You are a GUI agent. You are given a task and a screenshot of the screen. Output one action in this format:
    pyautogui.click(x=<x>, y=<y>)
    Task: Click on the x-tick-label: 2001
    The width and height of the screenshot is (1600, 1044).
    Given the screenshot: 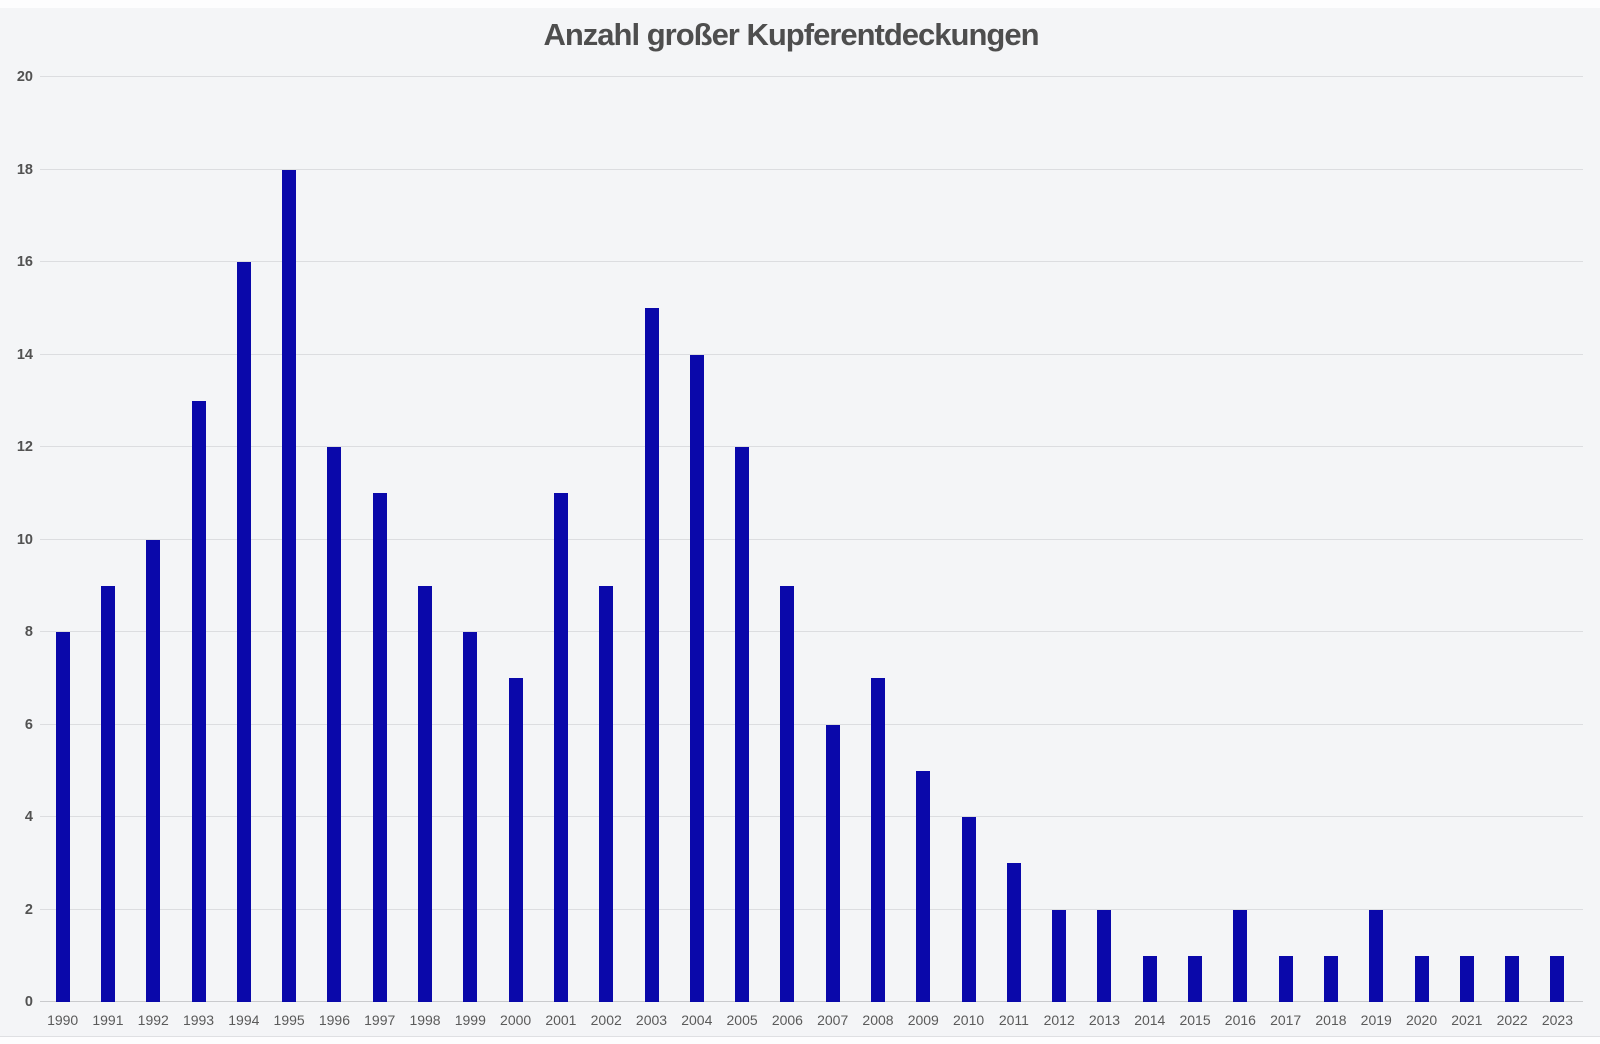 What is the action you would take?
    pyautogui.click(x=561, y=1020)
    